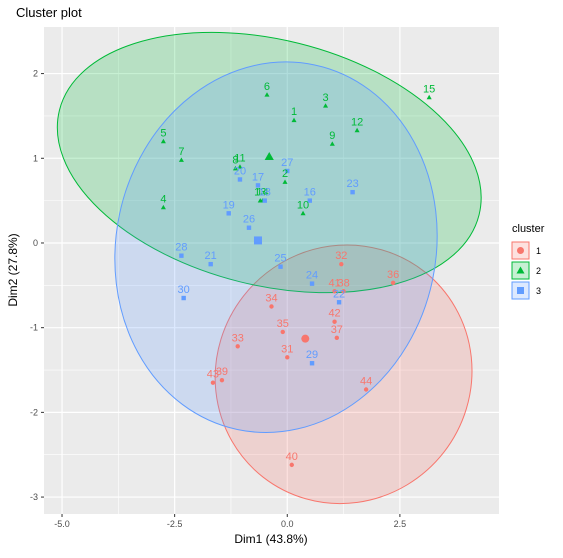  I want to click on y-tick-label: 1, so click(35, 158).